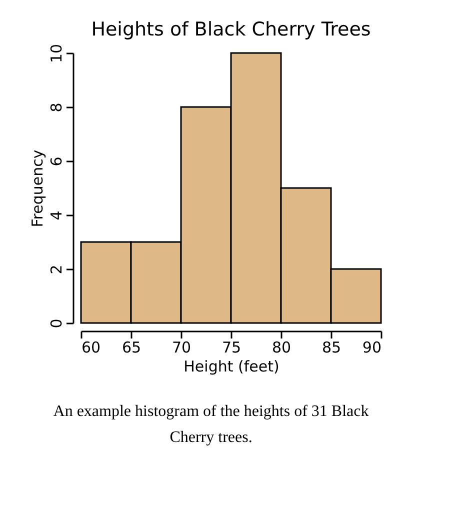  Describe the element at coordinates (57, 215) in the screenshot. I see `y-tick-label: 4` at that location.